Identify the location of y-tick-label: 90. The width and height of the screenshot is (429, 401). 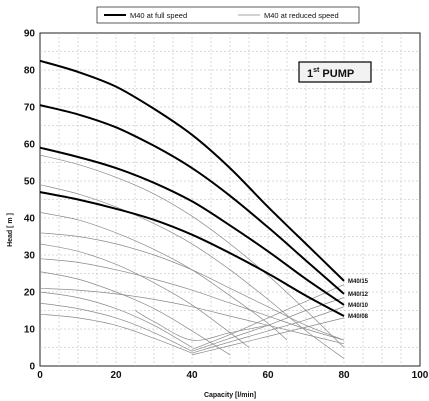
(30, 34).